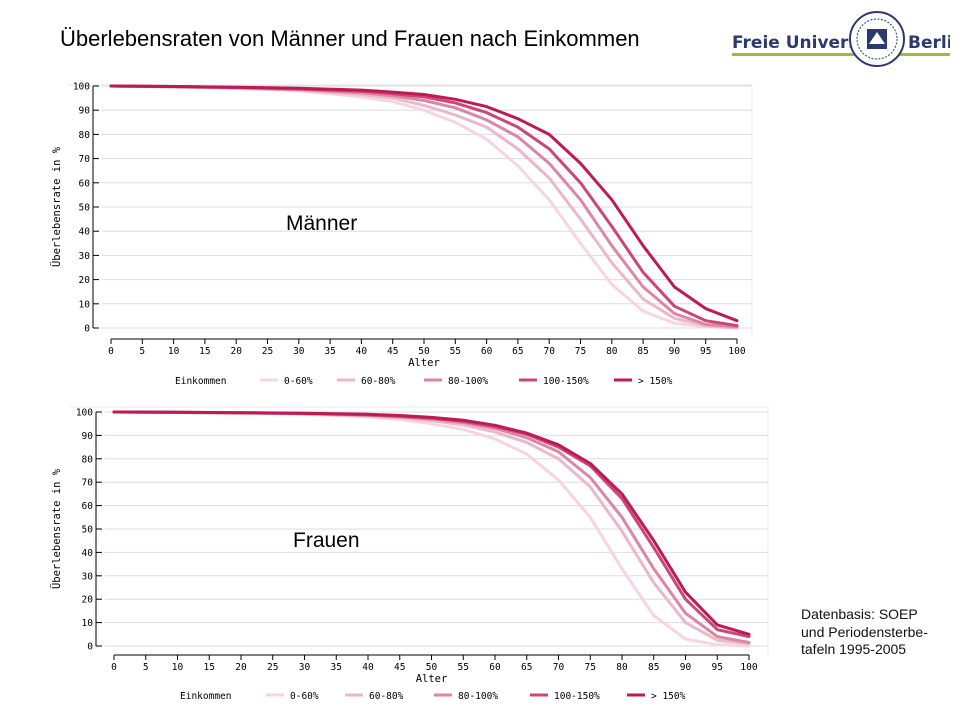  What do you see at coordinates (864, 631) in the screenshot?
I see `source-line-2: und Periodensterbe-` at bounding box center [864, 631].